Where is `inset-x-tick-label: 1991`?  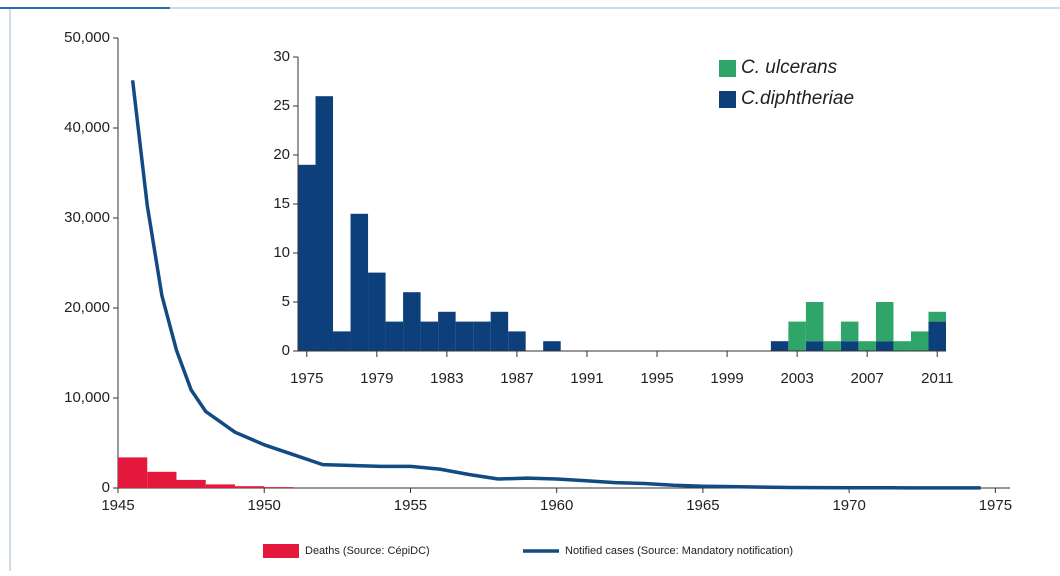 inset-x-tick-label: 1991 is located at coordinates (586, 378).